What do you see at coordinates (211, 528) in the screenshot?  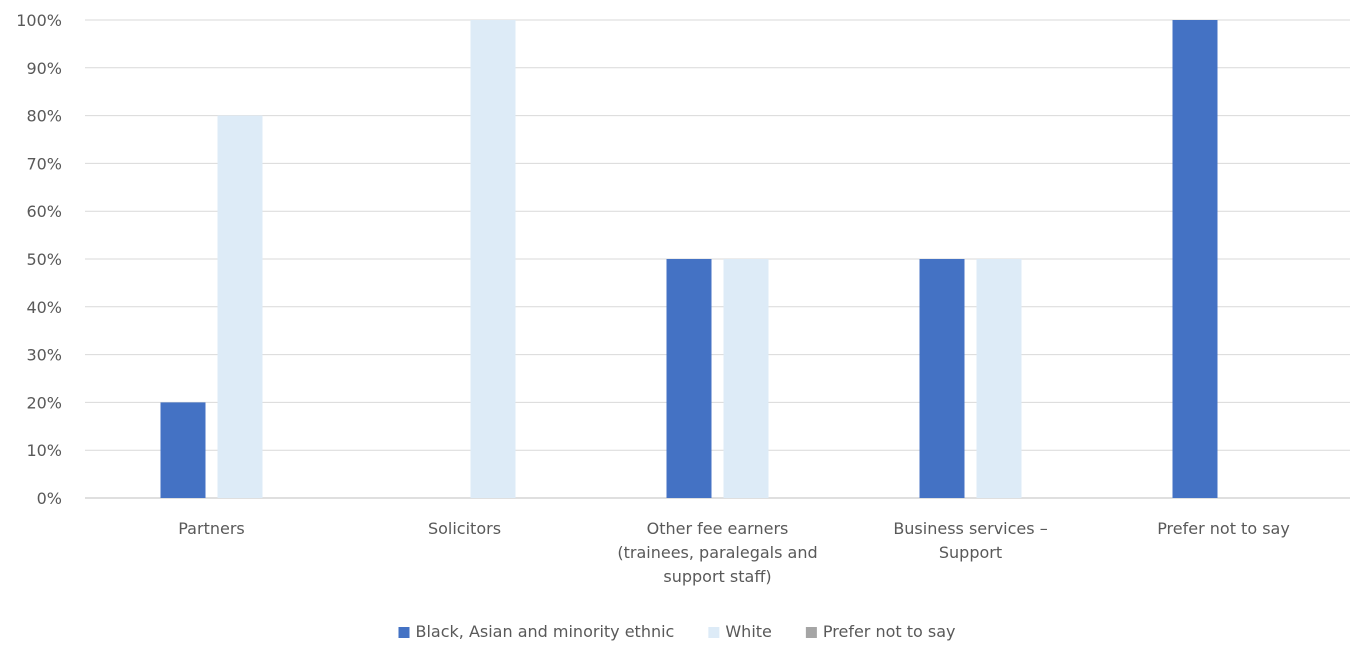 I see `x-category-label: Partners` at bounding box center [211, 528].